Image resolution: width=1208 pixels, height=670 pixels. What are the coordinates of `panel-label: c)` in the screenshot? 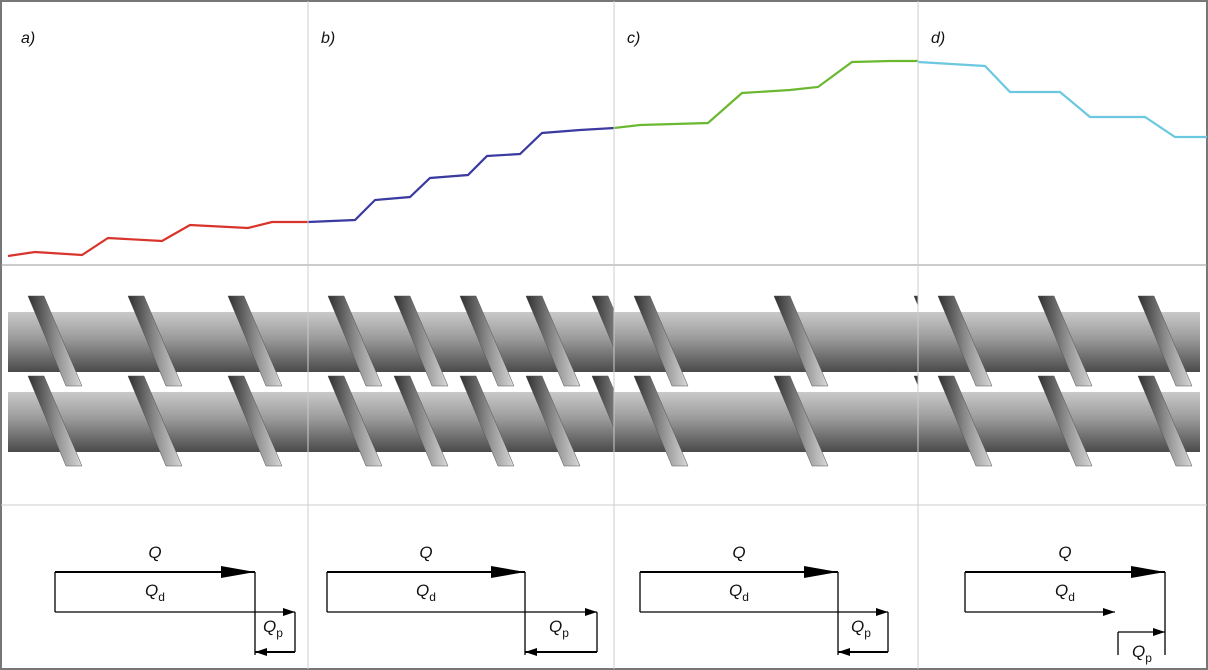 It's located at (633, 38).